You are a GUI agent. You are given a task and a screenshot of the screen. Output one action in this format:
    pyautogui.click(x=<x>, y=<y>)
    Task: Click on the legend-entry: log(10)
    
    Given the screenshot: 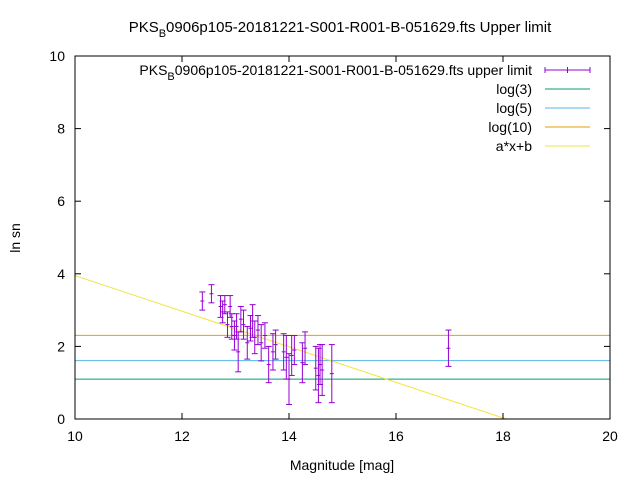 What is the action you would take?
    pyautogui.click(x=539, y=127)
    